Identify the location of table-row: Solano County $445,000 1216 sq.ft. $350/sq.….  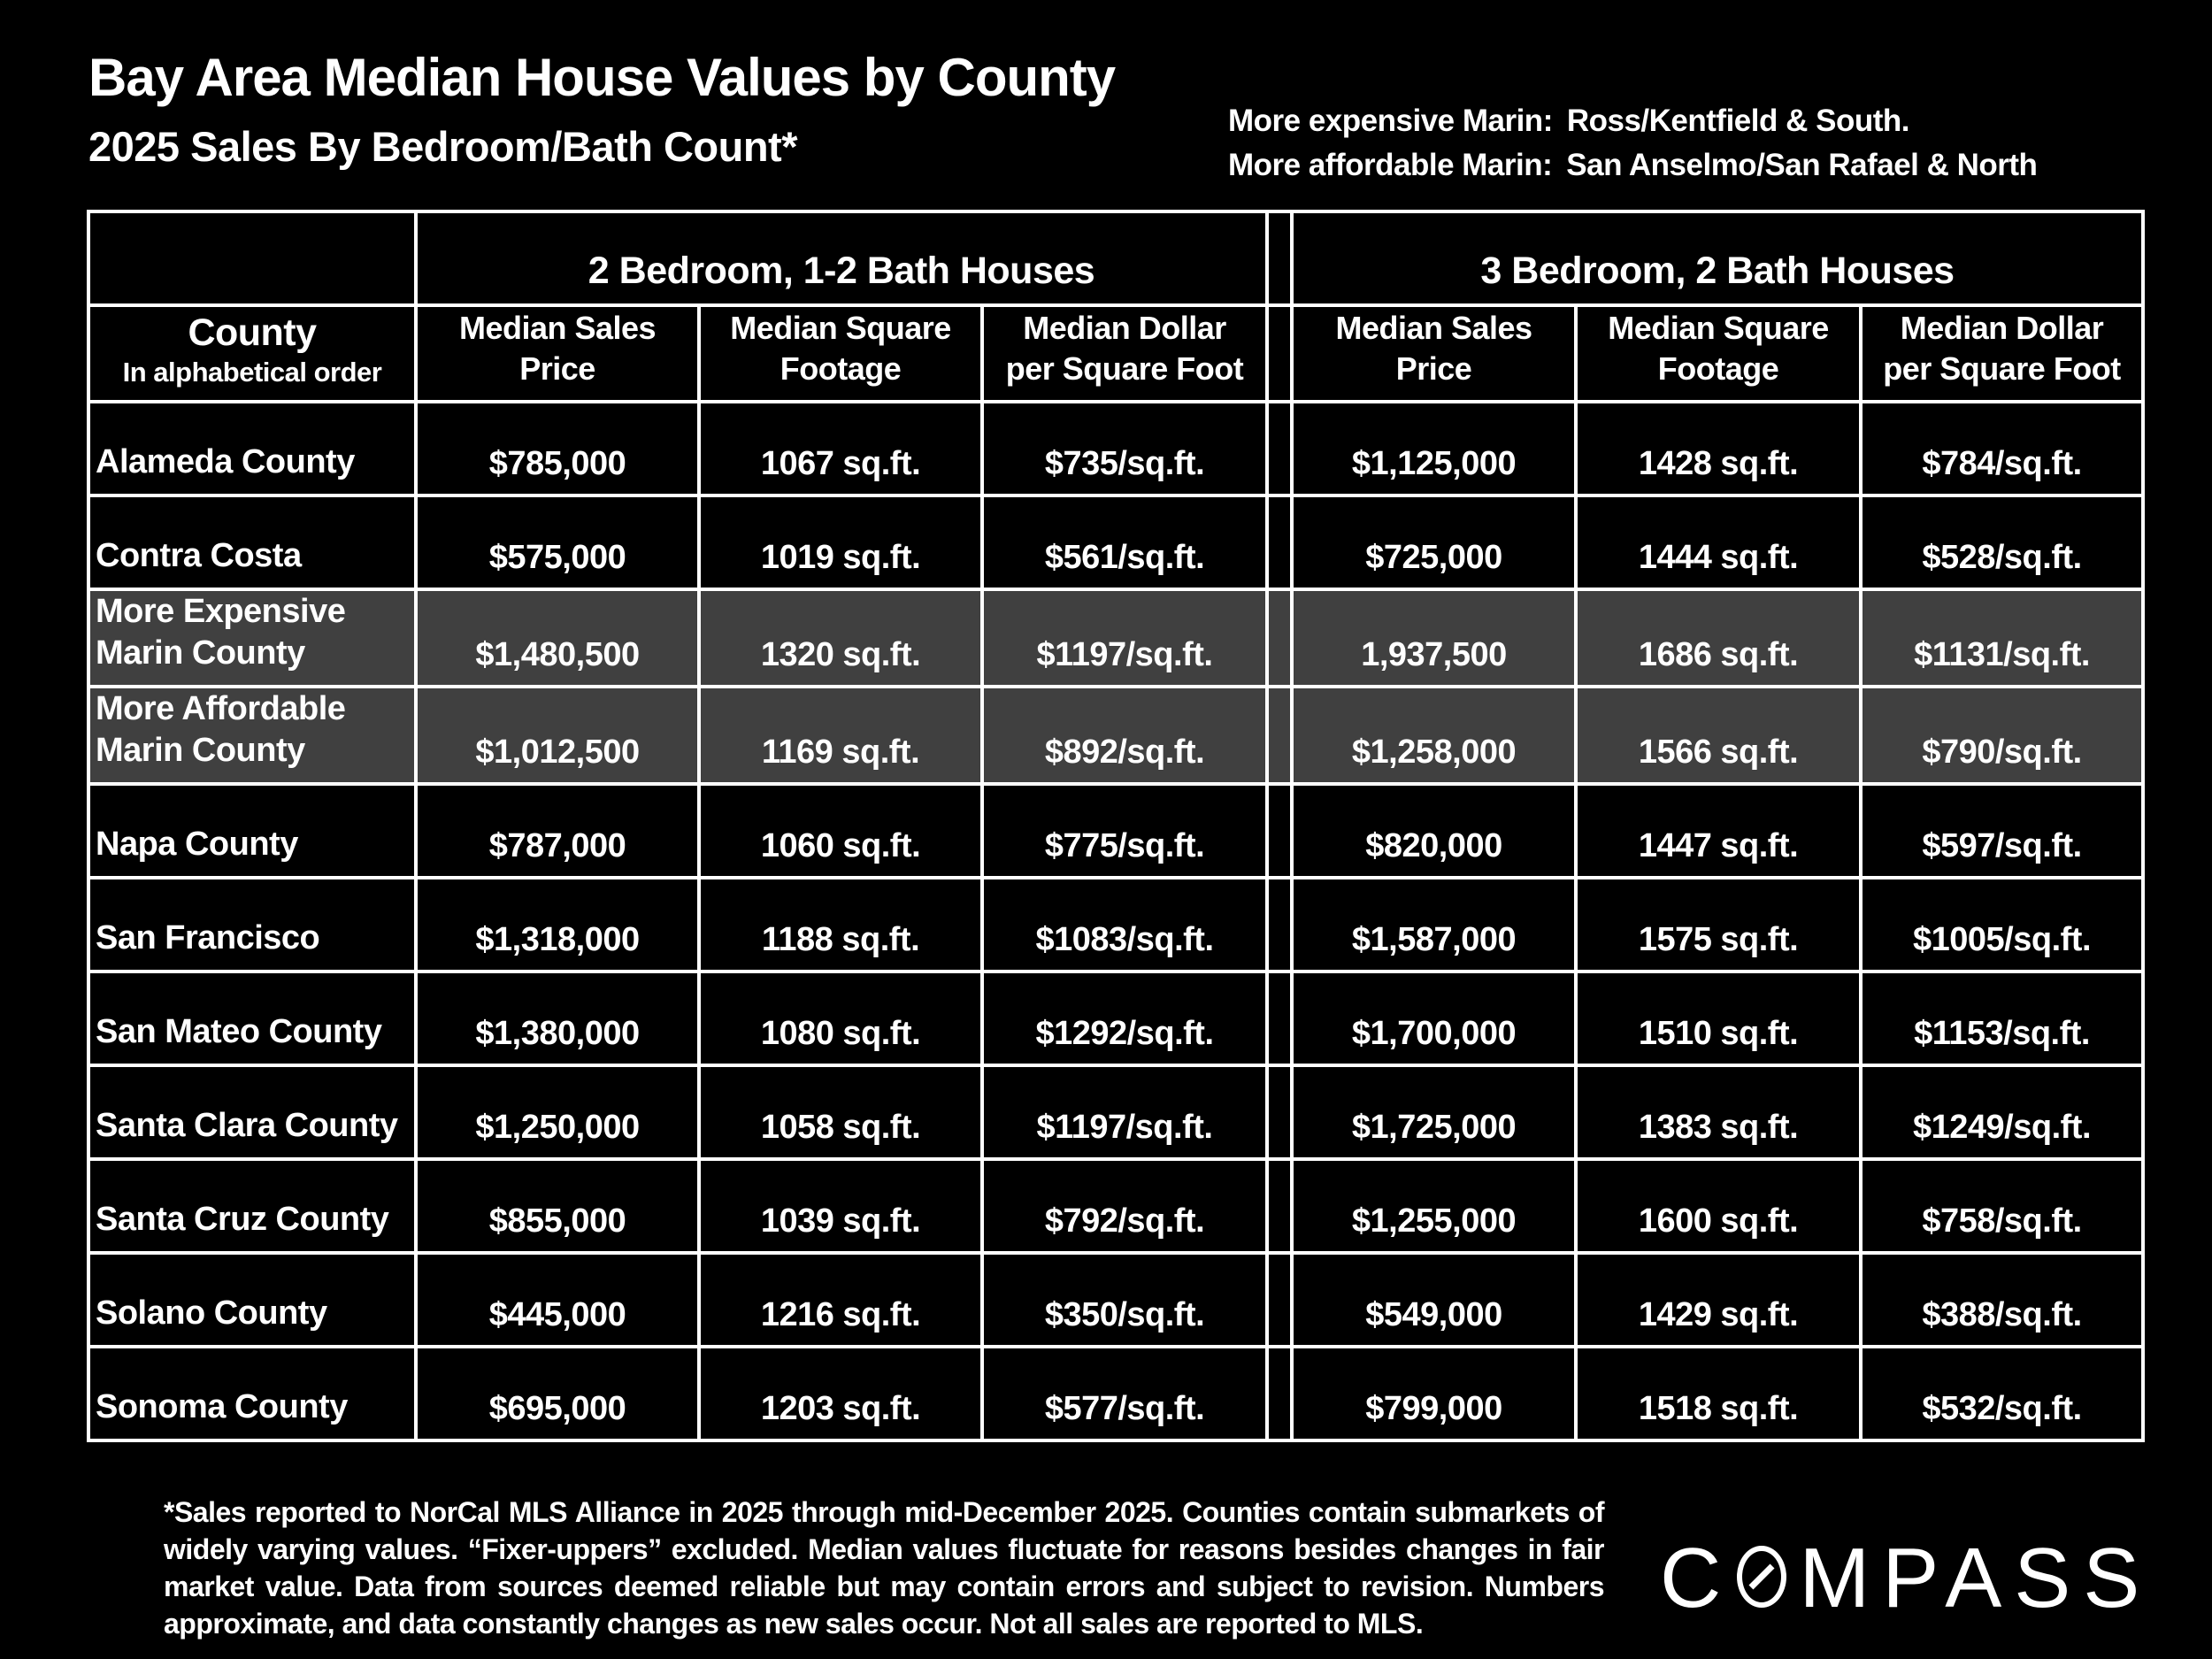
(1116, 1300).